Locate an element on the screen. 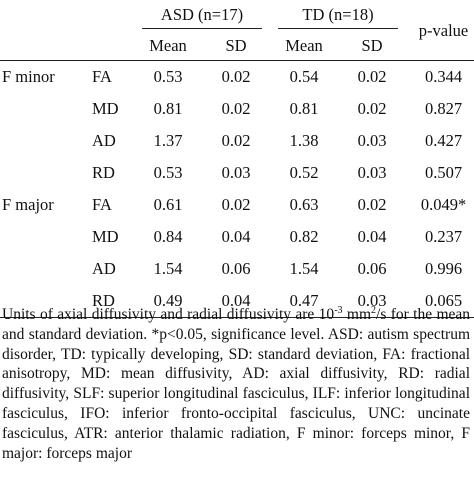  td-mean-header: Mean is located at coordinates (304, 45).